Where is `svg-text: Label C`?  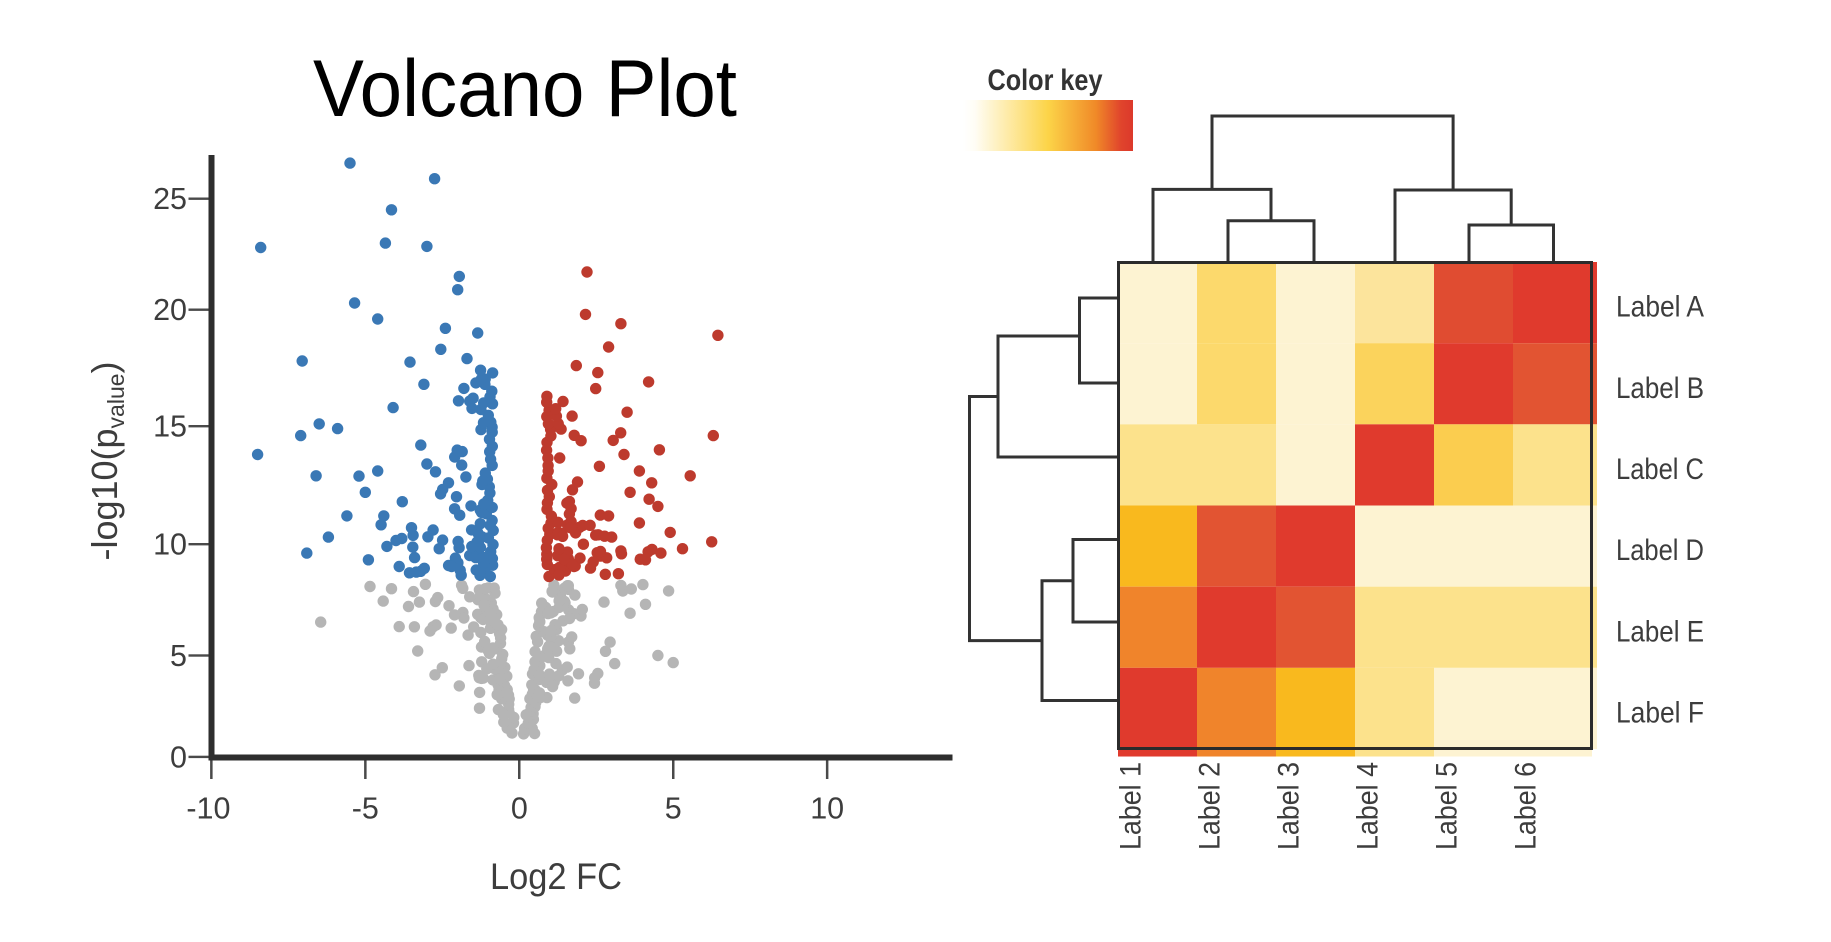 svg-text: Label C is located at coordinates (1660, 469).